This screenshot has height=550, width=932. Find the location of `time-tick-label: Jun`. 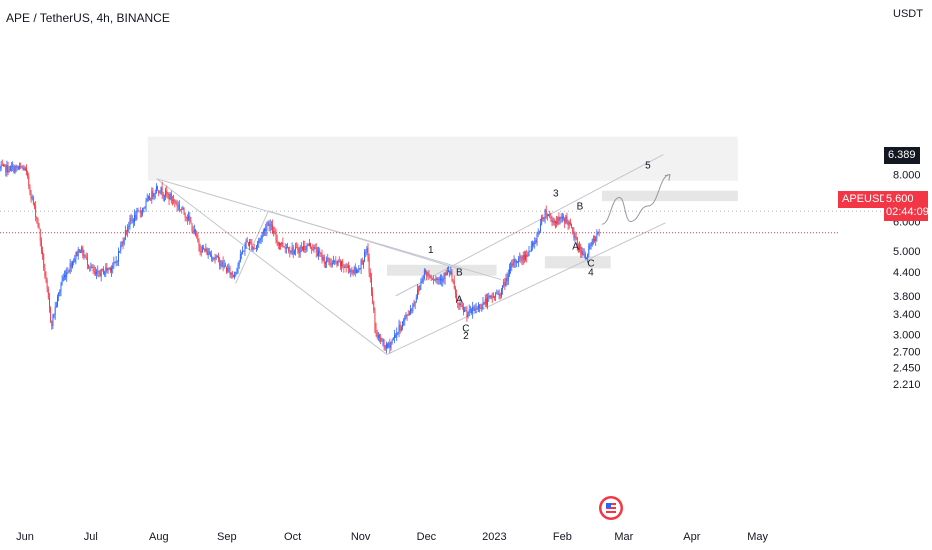

time-tick-label: Jun is located at coordinates (25, 537).